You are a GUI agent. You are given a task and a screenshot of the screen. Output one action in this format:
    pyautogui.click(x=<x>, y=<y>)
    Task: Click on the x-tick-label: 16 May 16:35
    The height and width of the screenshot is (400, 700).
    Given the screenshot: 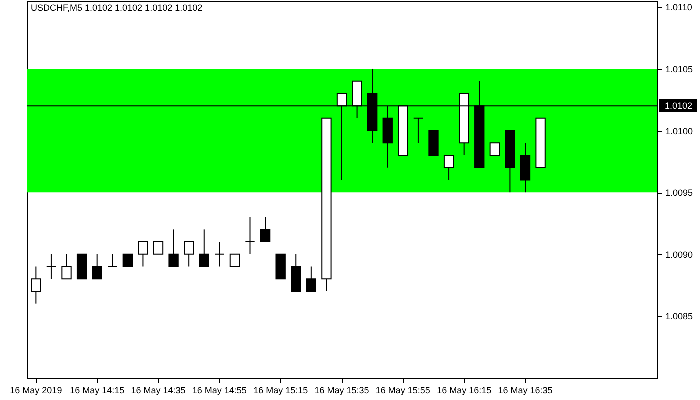 What is the action you would take?
    pyautogui.click(x=525, y=391)
    